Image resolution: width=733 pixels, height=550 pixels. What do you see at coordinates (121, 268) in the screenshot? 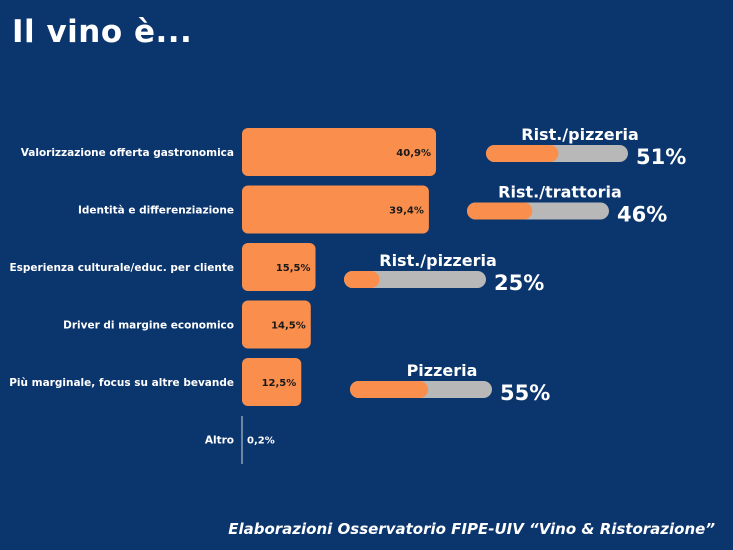
I see `category-label: Esperienza culturale/educ. per cliente` at bounding box center [121, 268].